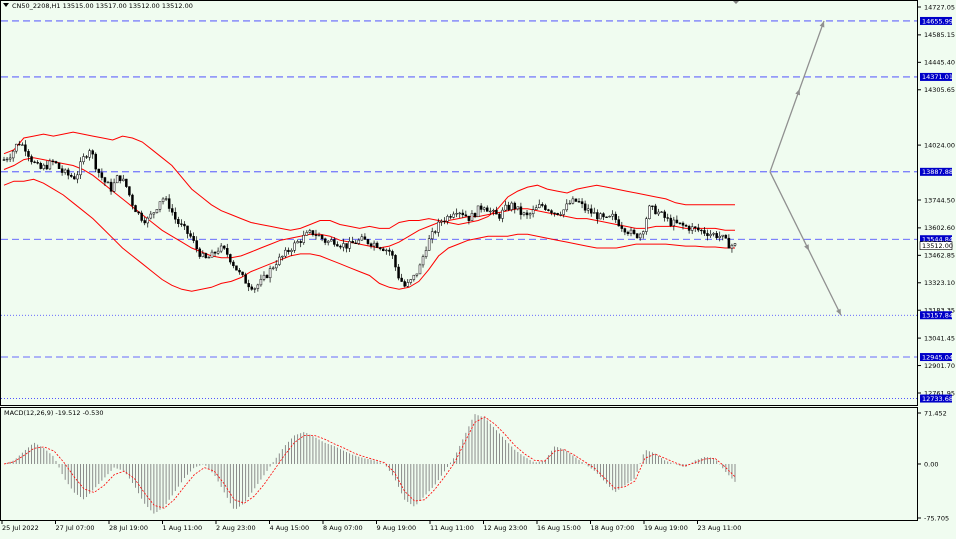 Image resolution: width=956 pixels, height=539 pixels. What do you see at coordinates (236, 528) in the screenshot?
I see `time-tick-label: 2 Aug 23:00` at bounding box center [236, 528].